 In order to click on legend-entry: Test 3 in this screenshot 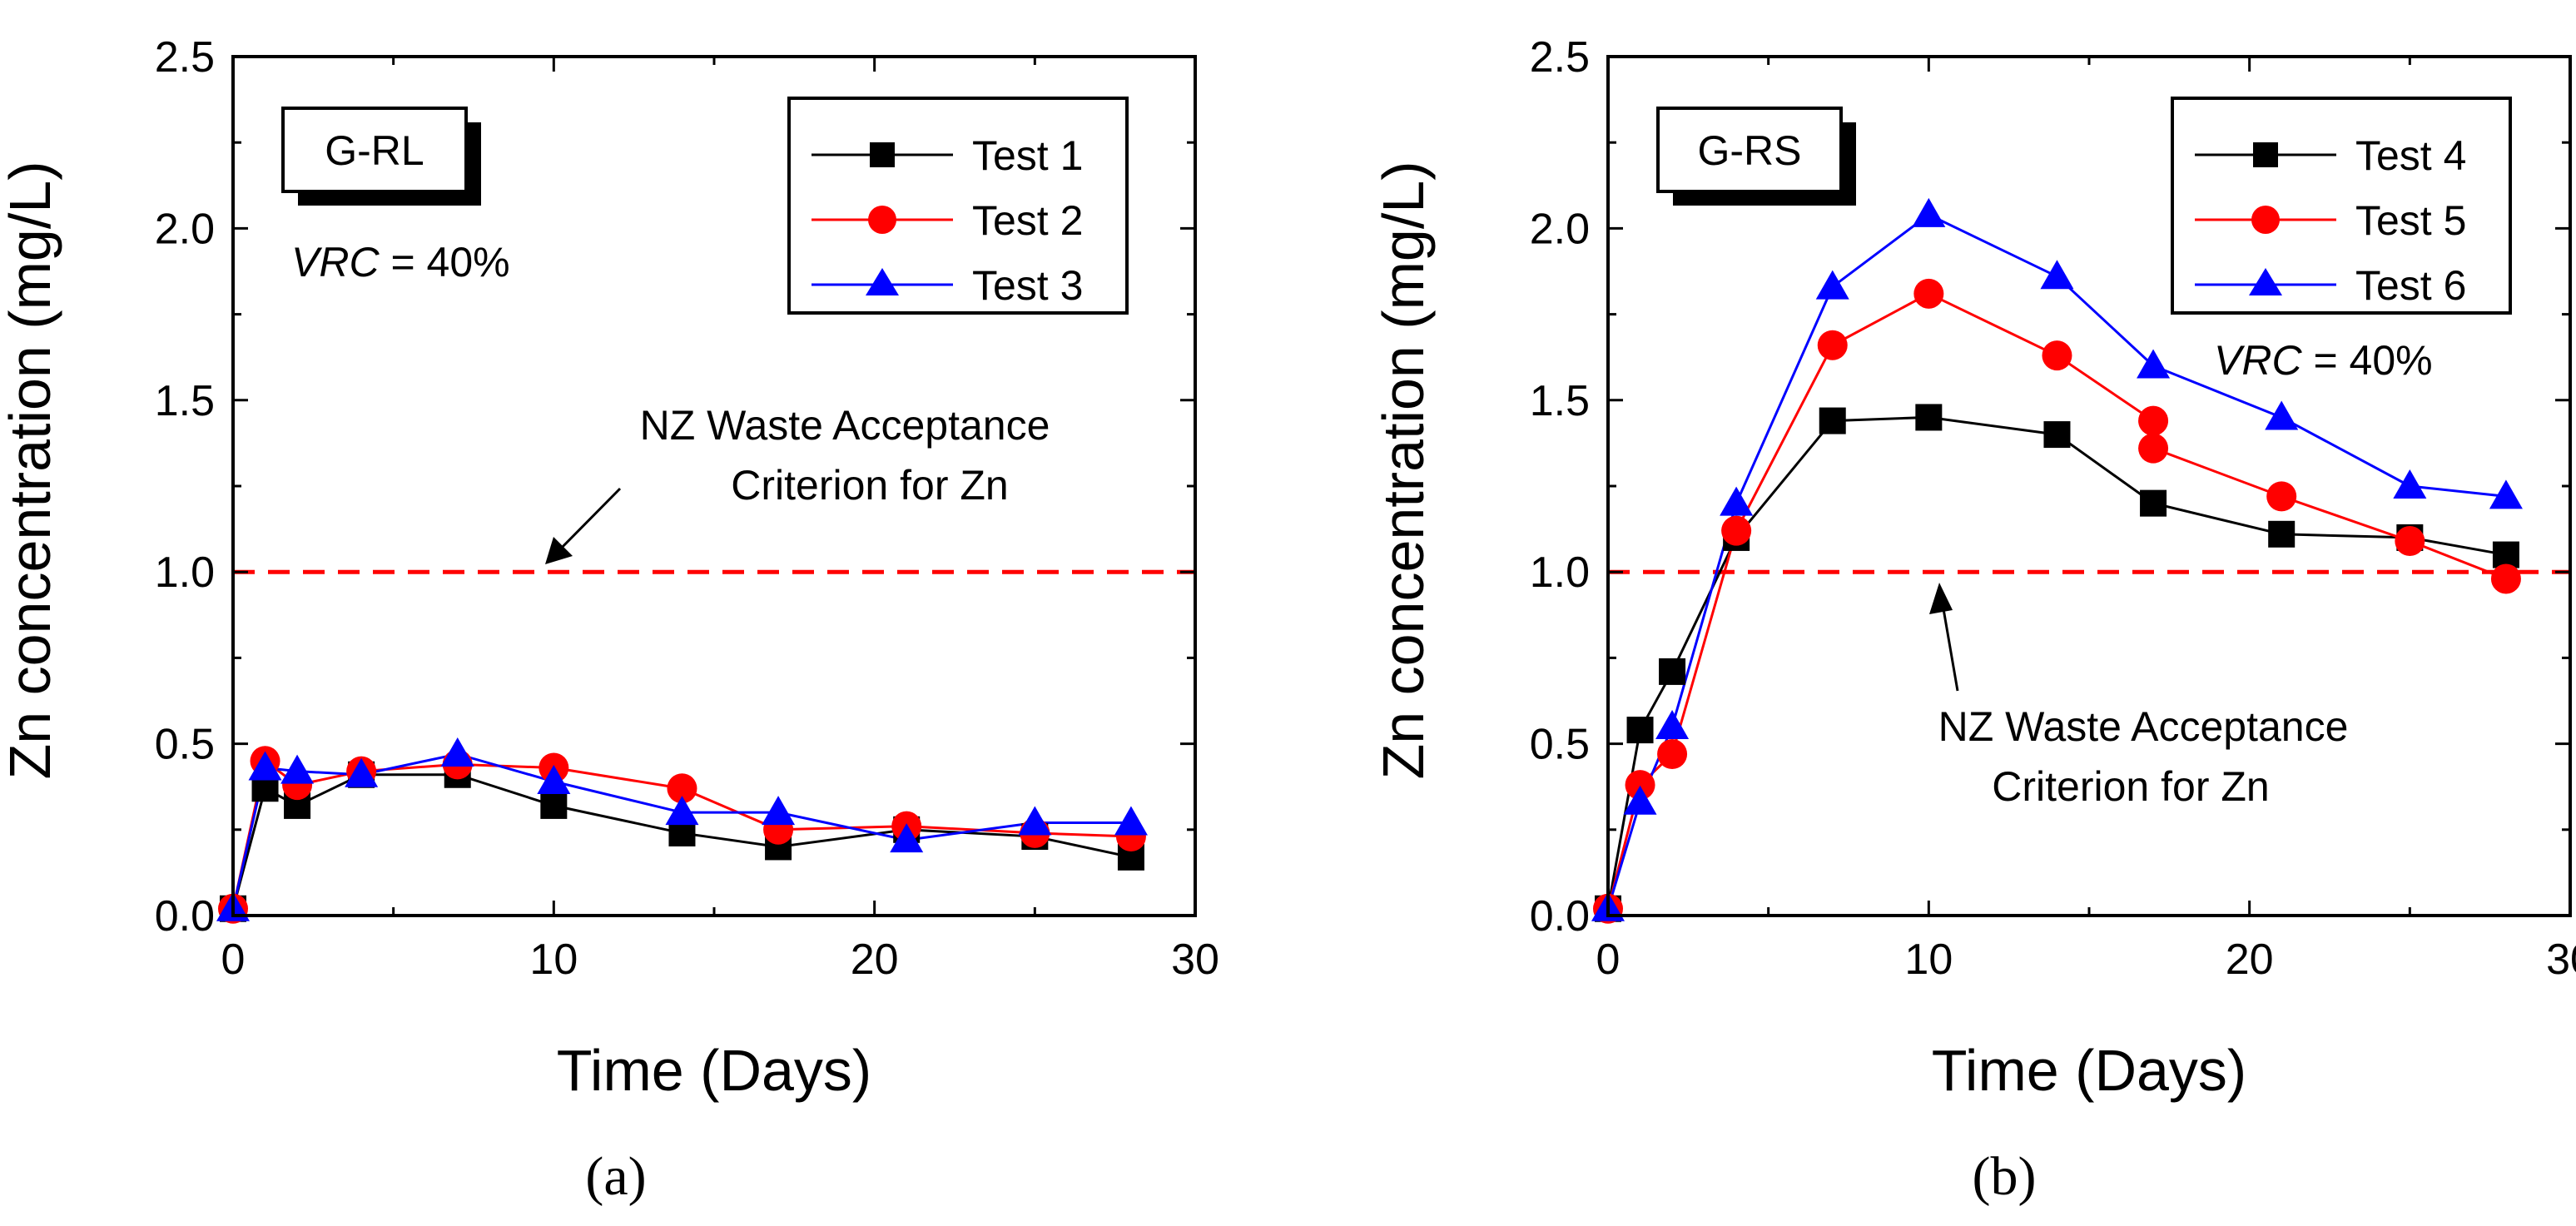, I will do `click(948, 285)`.